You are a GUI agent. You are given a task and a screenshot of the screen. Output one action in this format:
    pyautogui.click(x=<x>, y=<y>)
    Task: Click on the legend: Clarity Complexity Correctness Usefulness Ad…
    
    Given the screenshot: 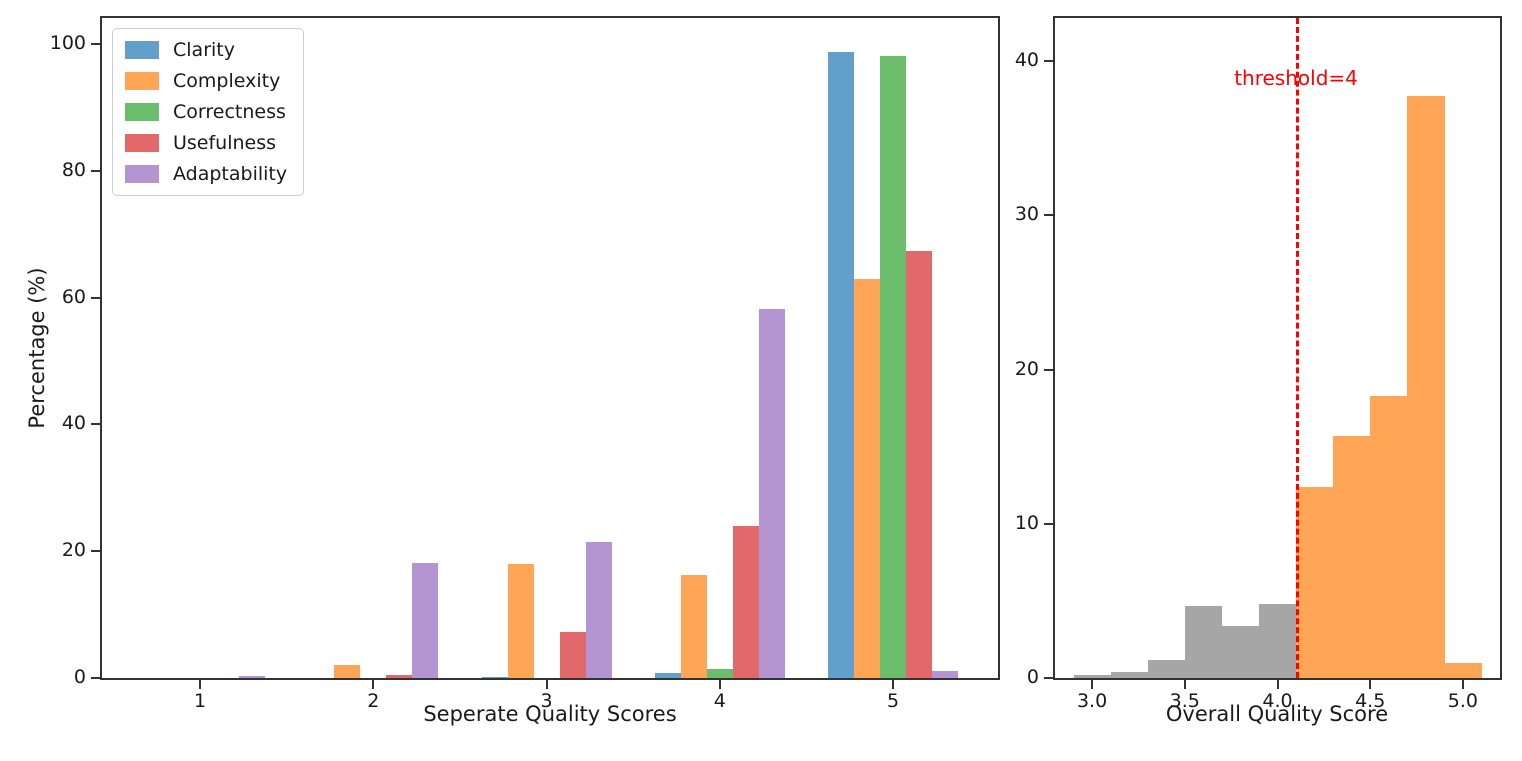 What is the action you would take?
    pyautogui.click(x=208, y=112)
    